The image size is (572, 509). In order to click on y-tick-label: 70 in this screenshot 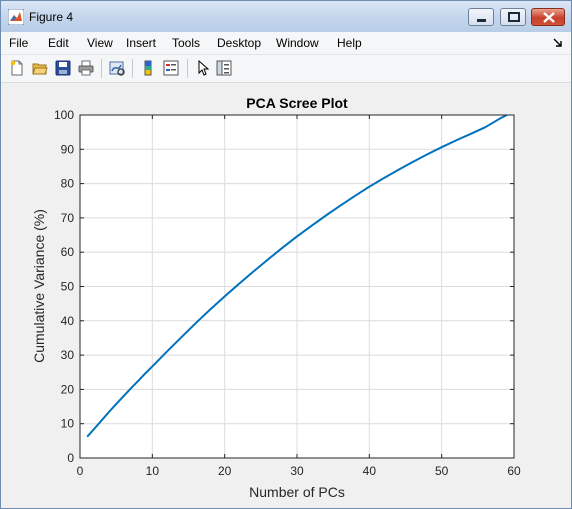, I will do `click(68, 218)`.